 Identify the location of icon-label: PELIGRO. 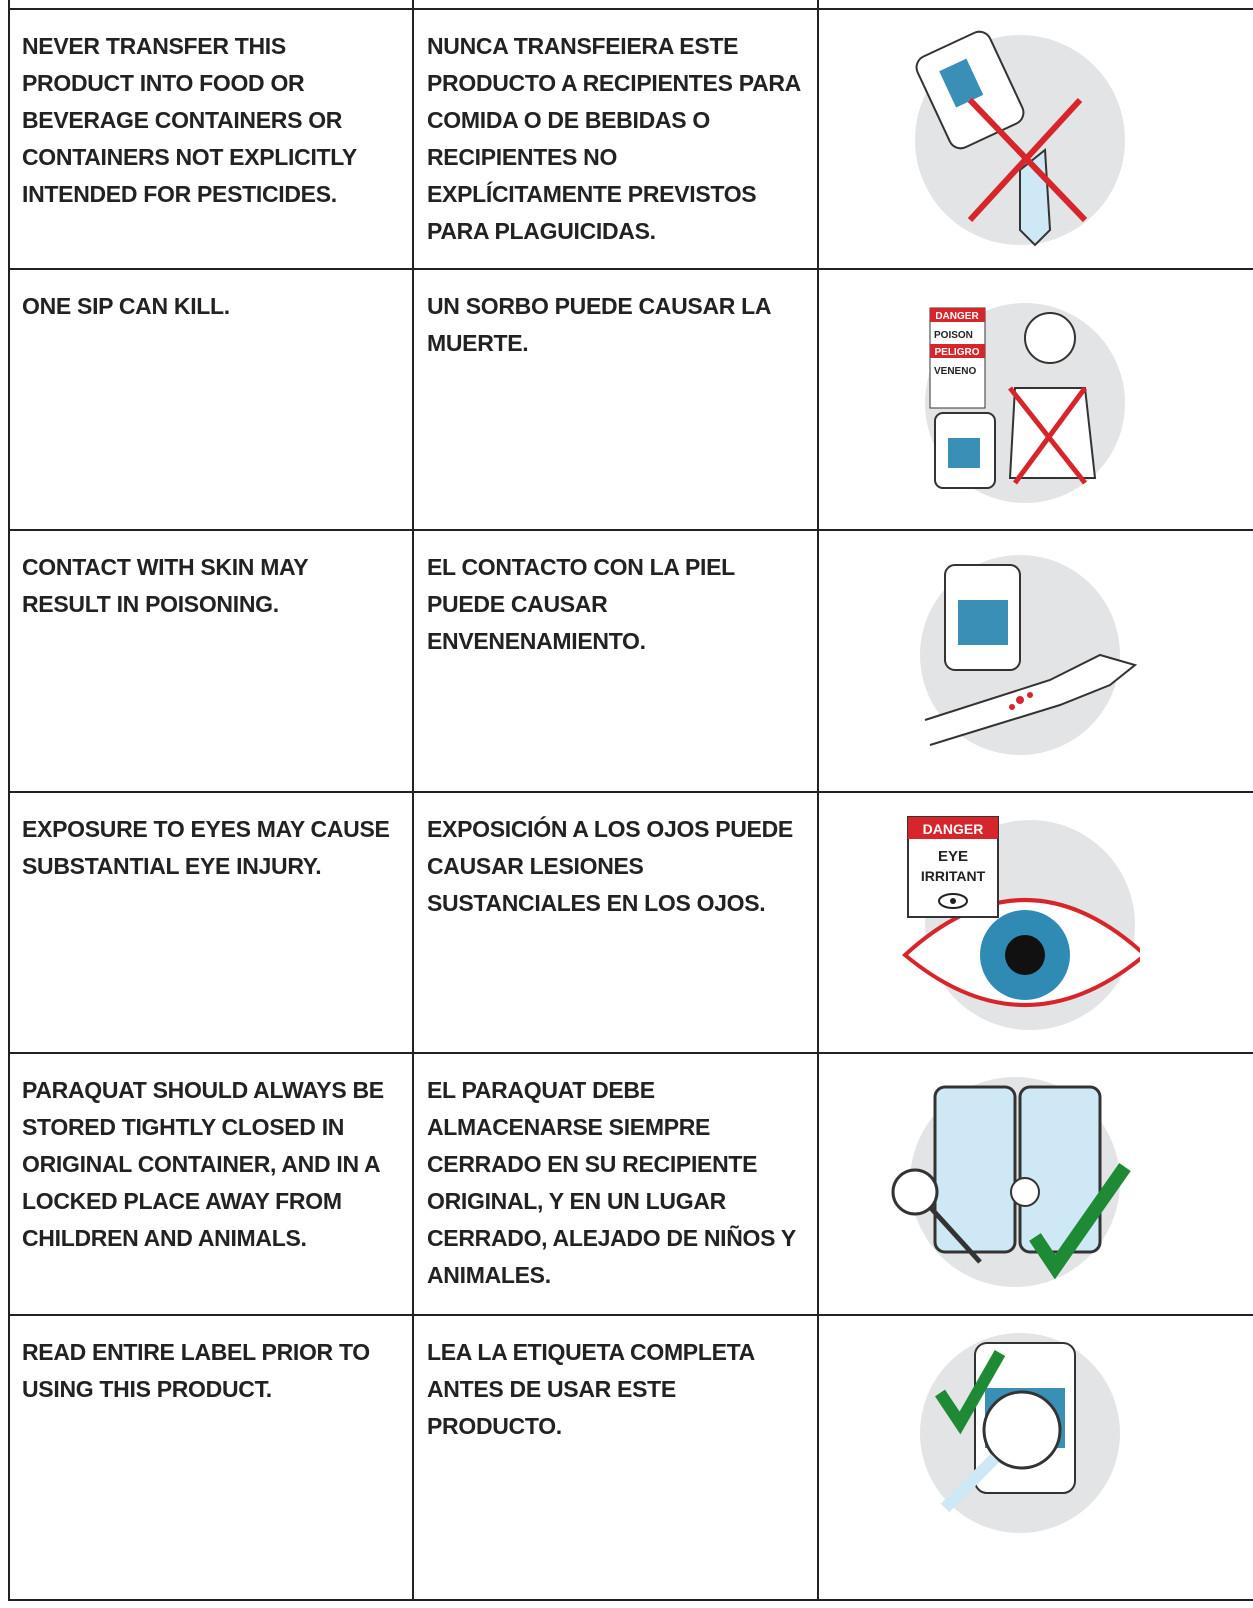
(956, 352).